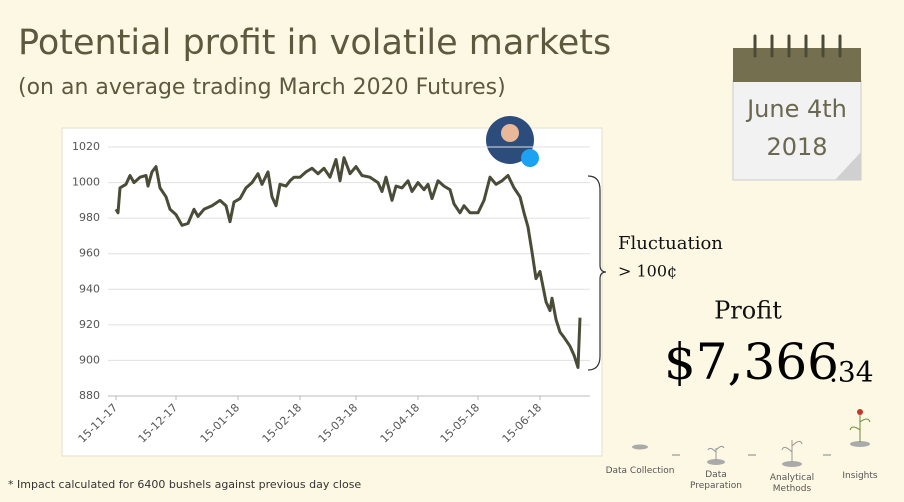 The image size is (904, 502). Describe the element at coordinates (851, 372) in the screenshot. I see `profit-cents: .34` at that location.